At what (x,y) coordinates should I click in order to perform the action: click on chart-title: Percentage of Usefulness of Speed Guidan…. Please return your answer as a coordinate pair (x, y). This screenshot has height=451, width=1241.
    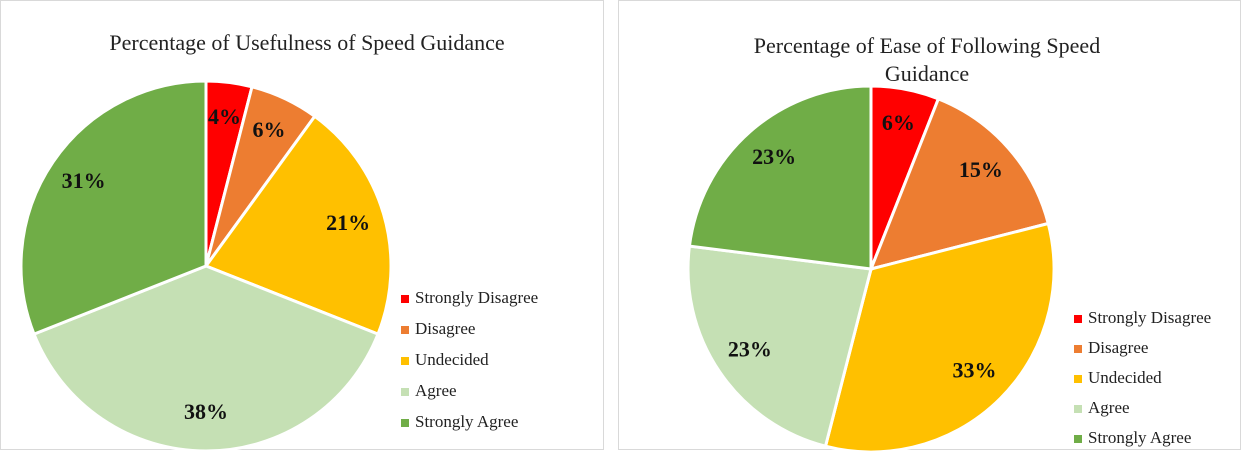
    Looking at the image, I should click on (307, 42).